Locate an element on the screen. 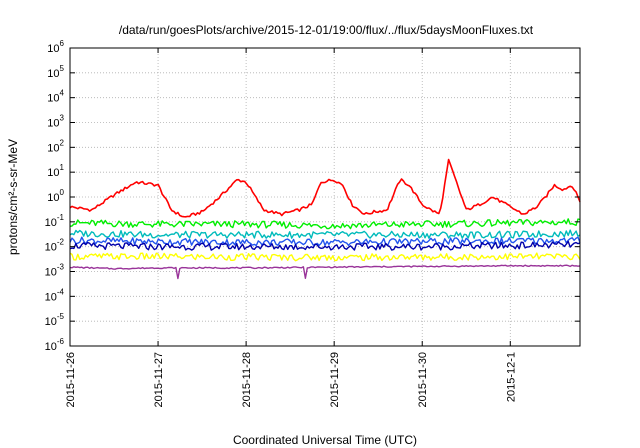  y-tick-label: 10⁵ is located at coordinates (55, 72).